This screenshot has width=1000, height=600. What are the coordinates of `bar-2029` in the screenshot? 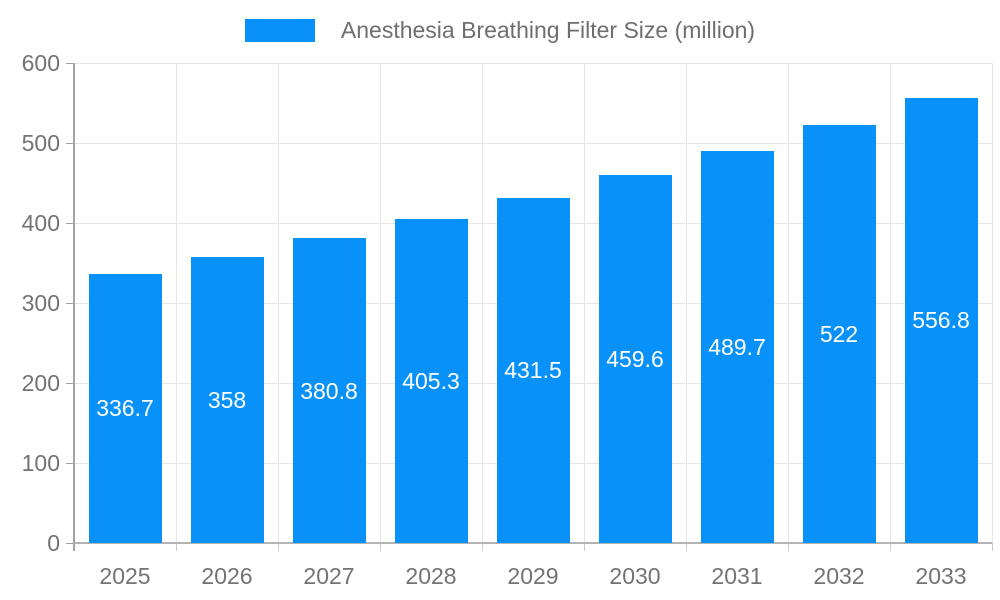 It's located at (533, 370).